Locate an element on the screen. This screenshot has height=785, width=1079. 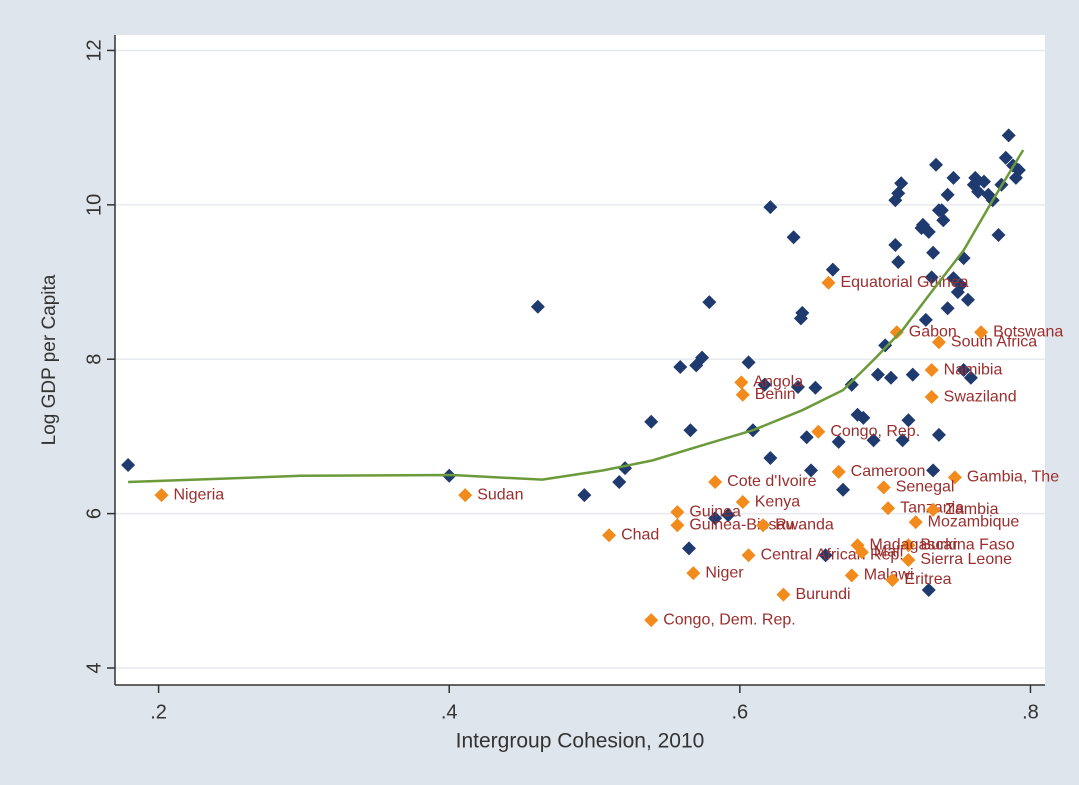
y-tick-label: 8 is located at coordinates (94, 359).